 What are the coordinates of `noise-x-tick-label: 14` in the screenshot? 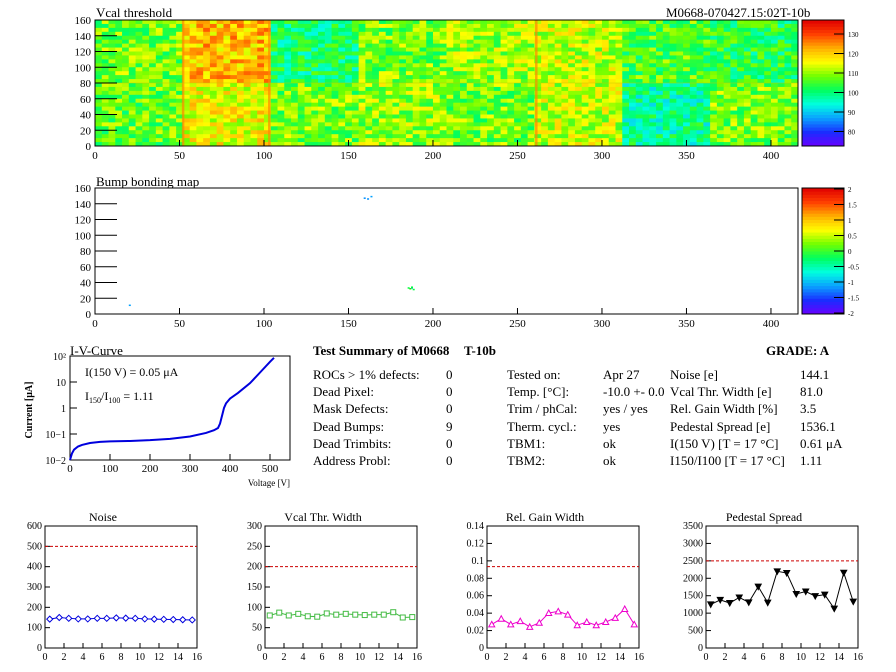 It's located at (178, 657).